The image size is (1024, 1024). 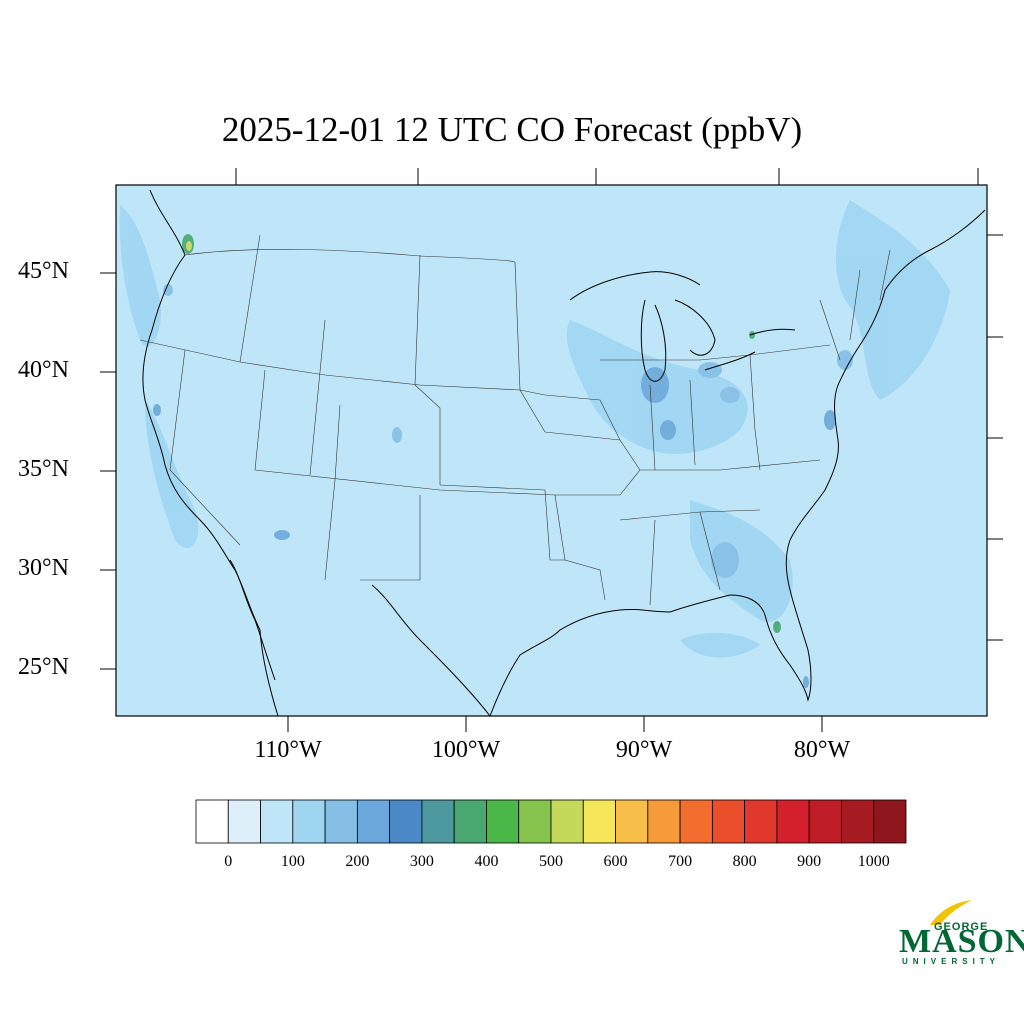 I want to click on patch-portland, so click(x=168, y=290).